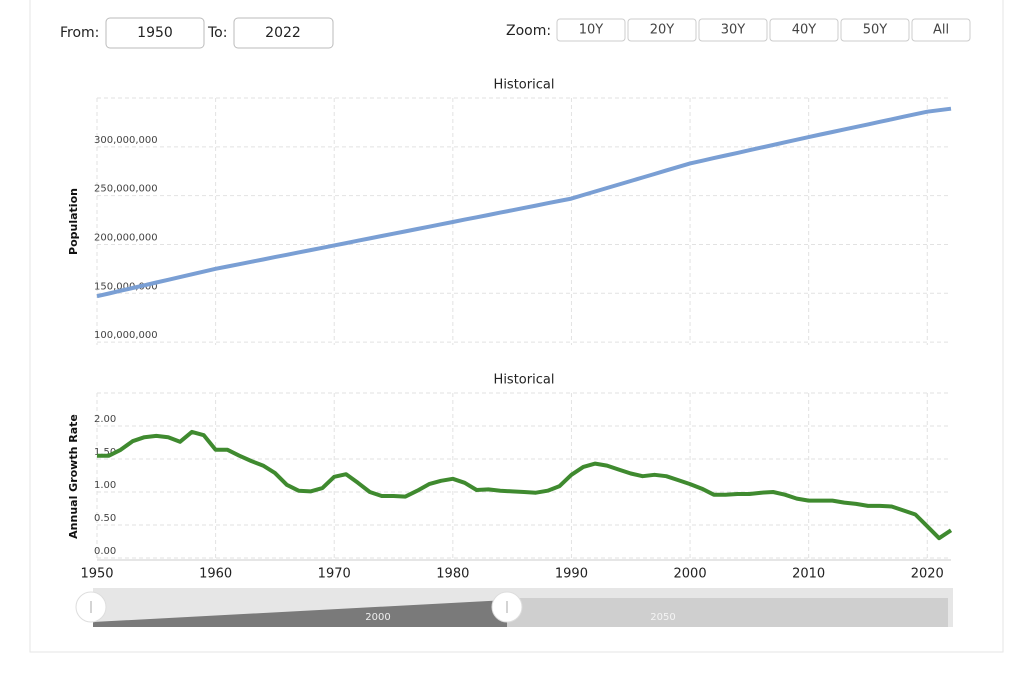 Image resolution: width=1011 pixels, height=676 pixels. I want to click on y-tick-label: 150,000,000, so click(126, 286).